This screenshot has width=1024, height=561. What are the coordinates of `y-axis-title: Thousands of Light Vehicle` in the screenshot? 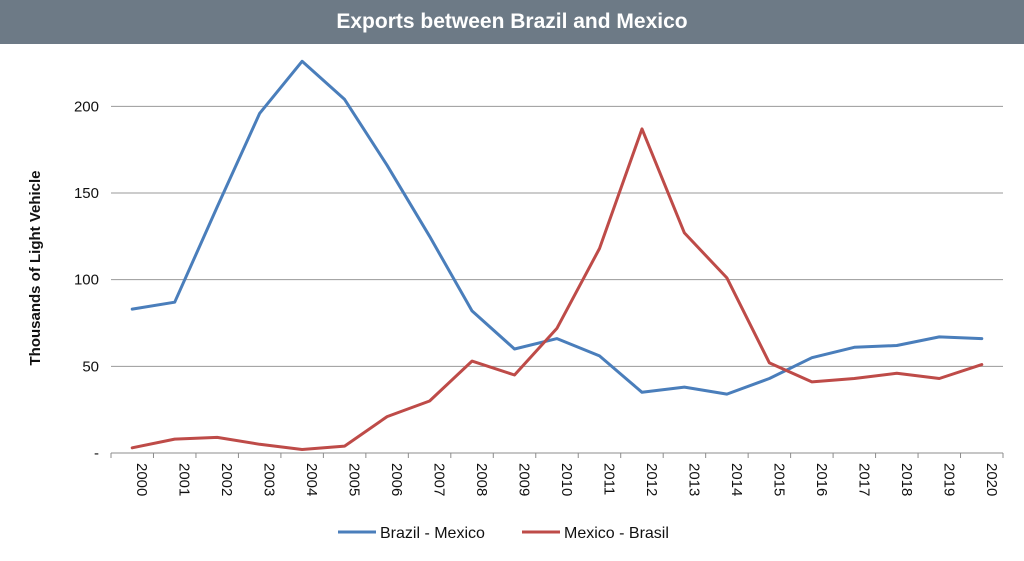 It's located at (35, 267).